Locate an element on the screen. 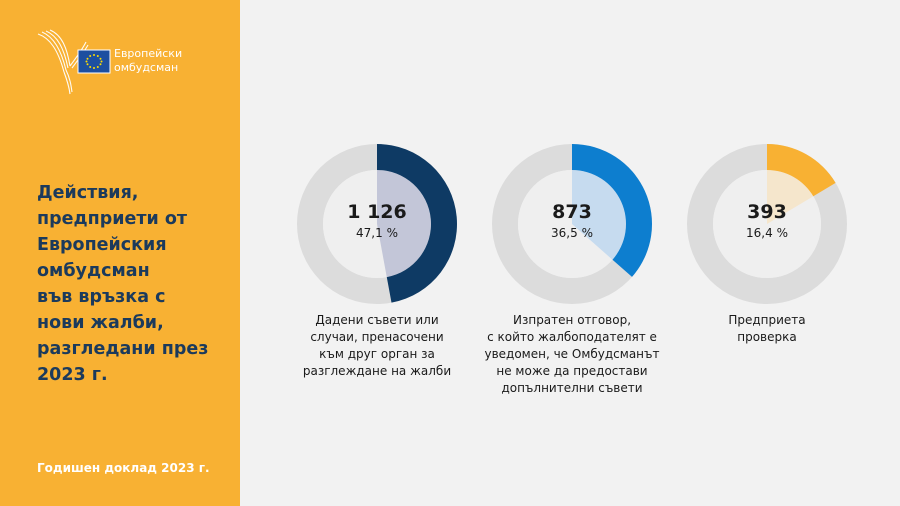  chart-percent-label: 47,1 % is located at coordinates (377, 233).